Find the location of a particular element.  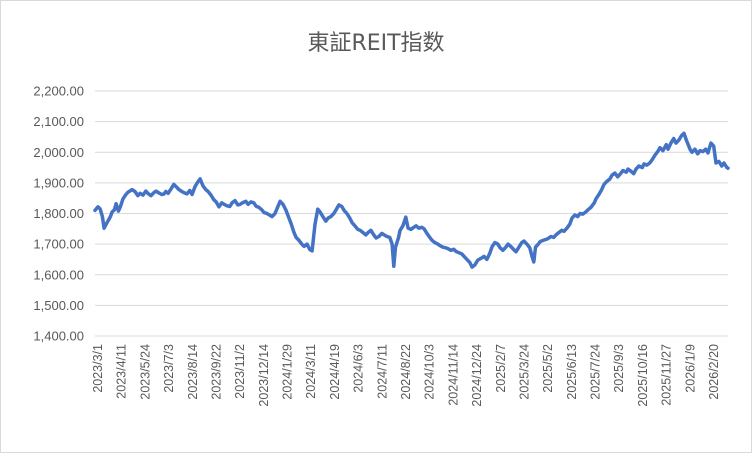

y-tick-label: 2,100.00 is located at coordinates (58, 121).